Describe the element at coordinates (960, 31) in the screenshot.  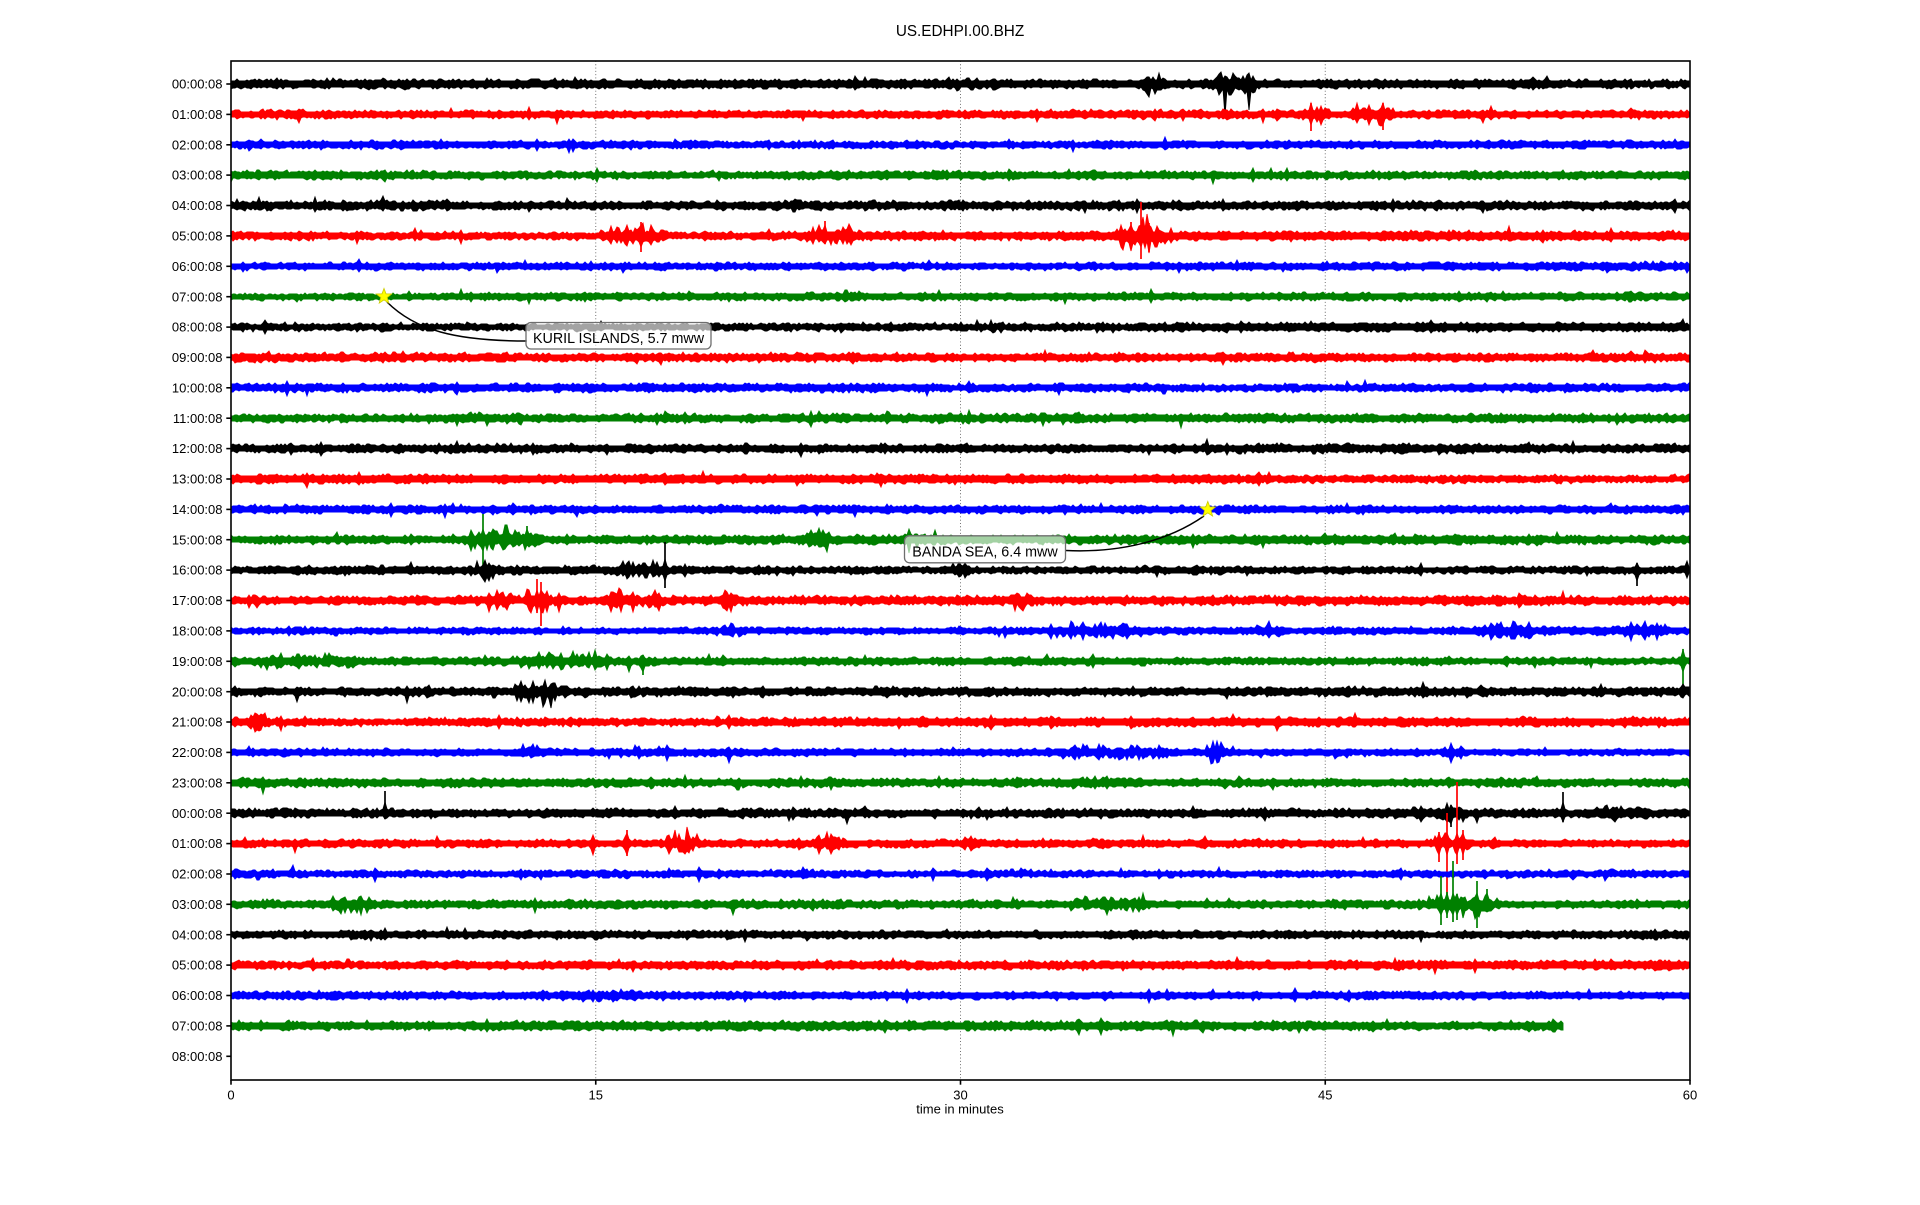
I see `svg-text: US.EDHPI.00.BHZ` at that location.